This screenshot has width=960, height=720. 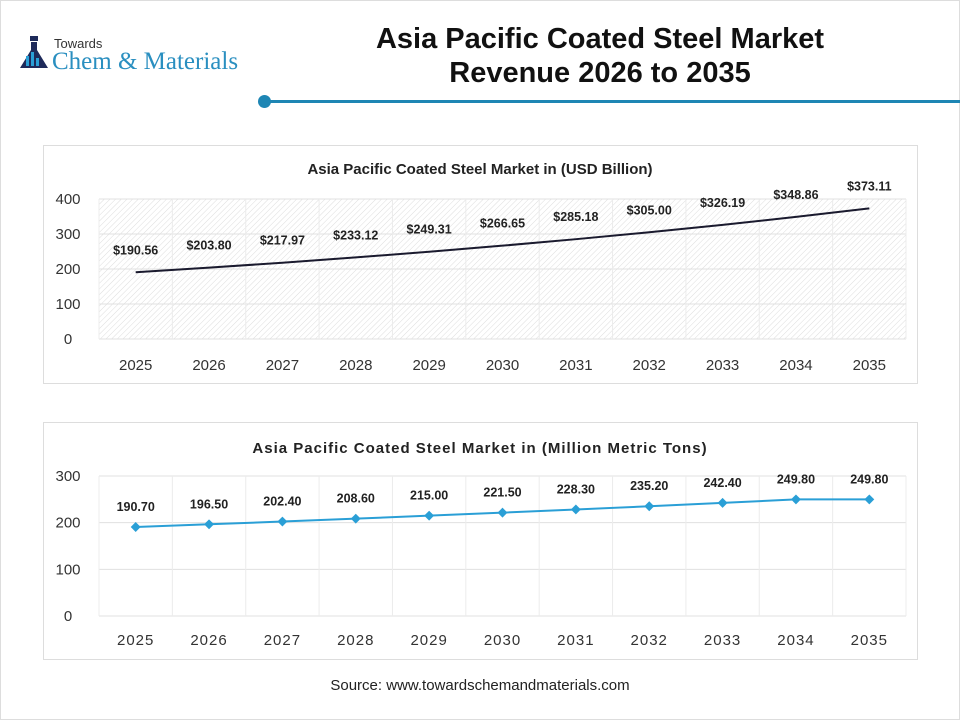 What do you see at coordinates (600, 39) in the screenshot?
I see `title-line-1: Asia Pacific Coated Steel Market` at bounding box center [600, 39].